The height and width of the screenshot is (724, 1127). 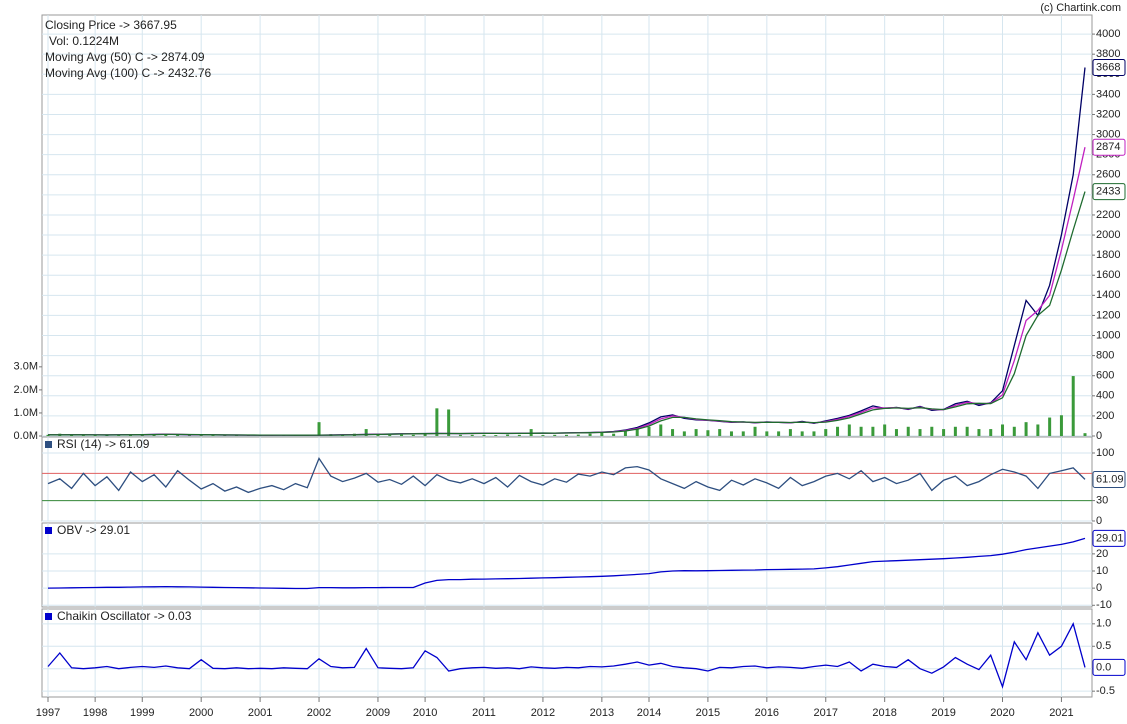 What do you see at coordinates (1108, 134) in the screenshot?
I see `y-tick-label: 3000` at bounding box center [1108, 134].